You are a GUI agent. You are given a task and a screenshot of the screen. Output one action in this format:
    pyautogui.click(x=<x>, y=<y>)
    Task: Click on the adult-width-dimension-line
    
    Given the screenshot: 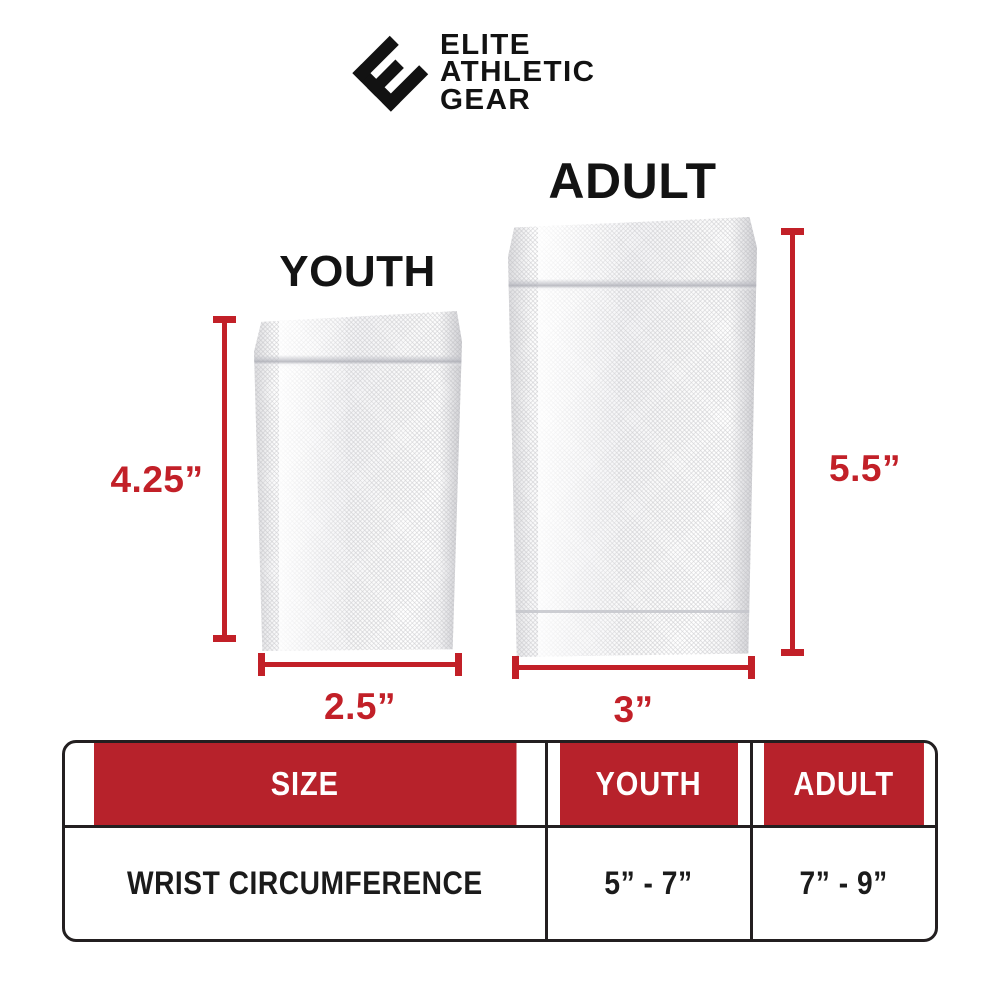 What is the action you would take?
    pyautogui.click(x=633, y=667)
    